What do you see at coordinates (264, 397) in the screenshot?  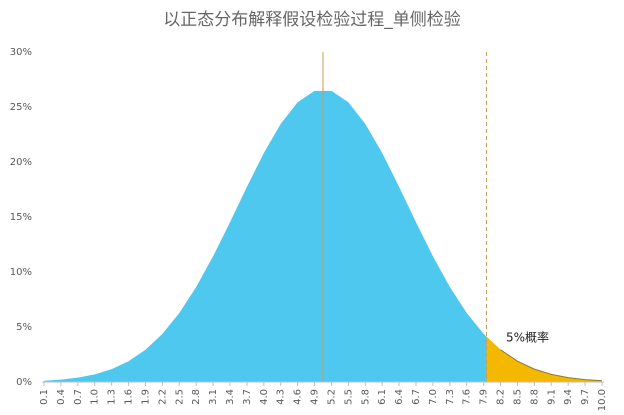 I see `x-tick-label: 4.0` at bounding box center [264, 397].